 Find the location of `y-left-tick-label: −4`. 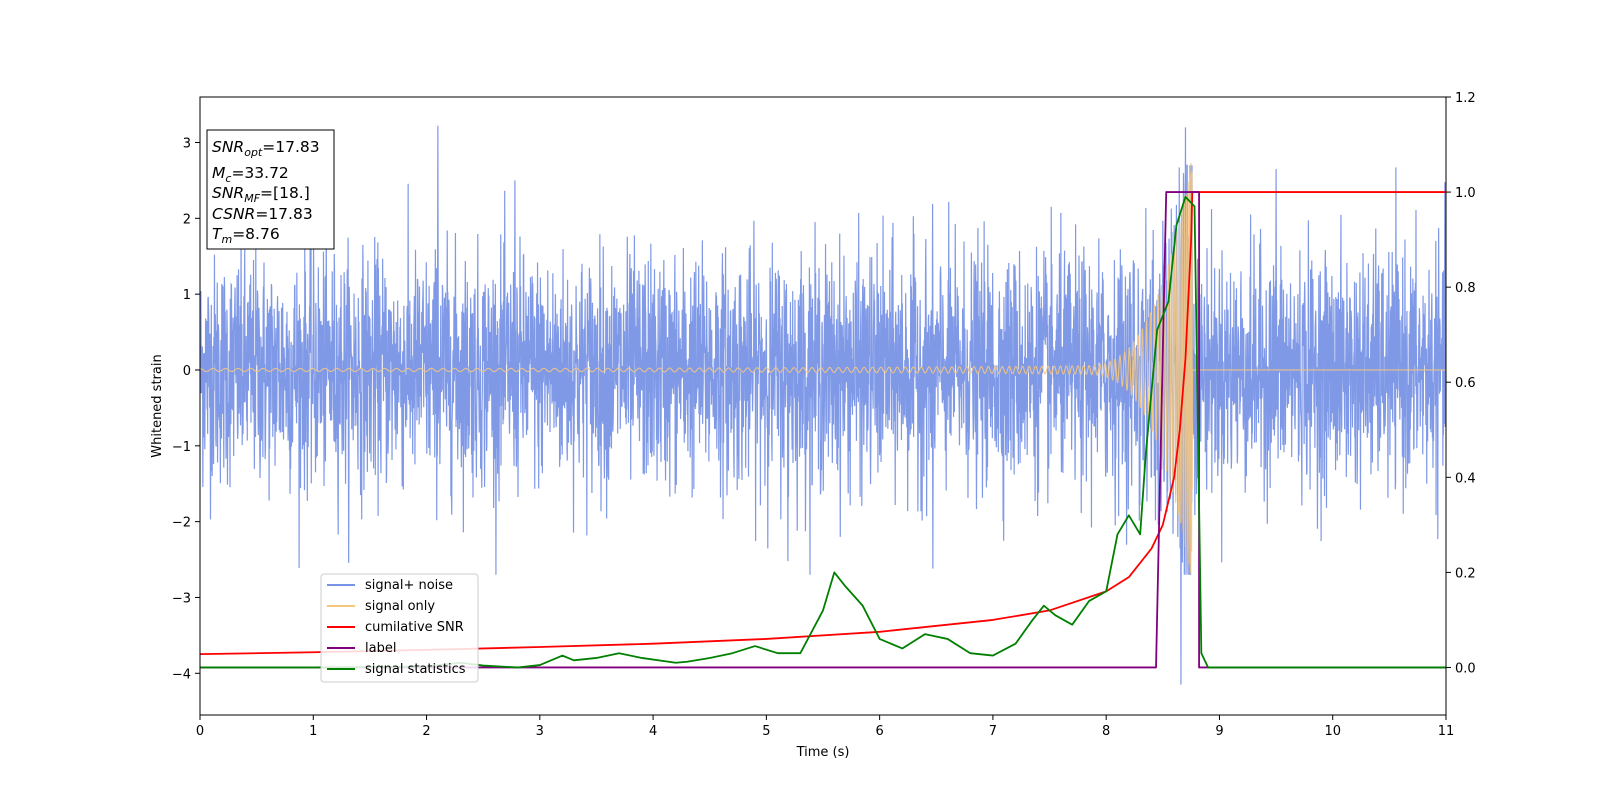

y-left-tick-label: −4 is located at coordinates (181, 674).